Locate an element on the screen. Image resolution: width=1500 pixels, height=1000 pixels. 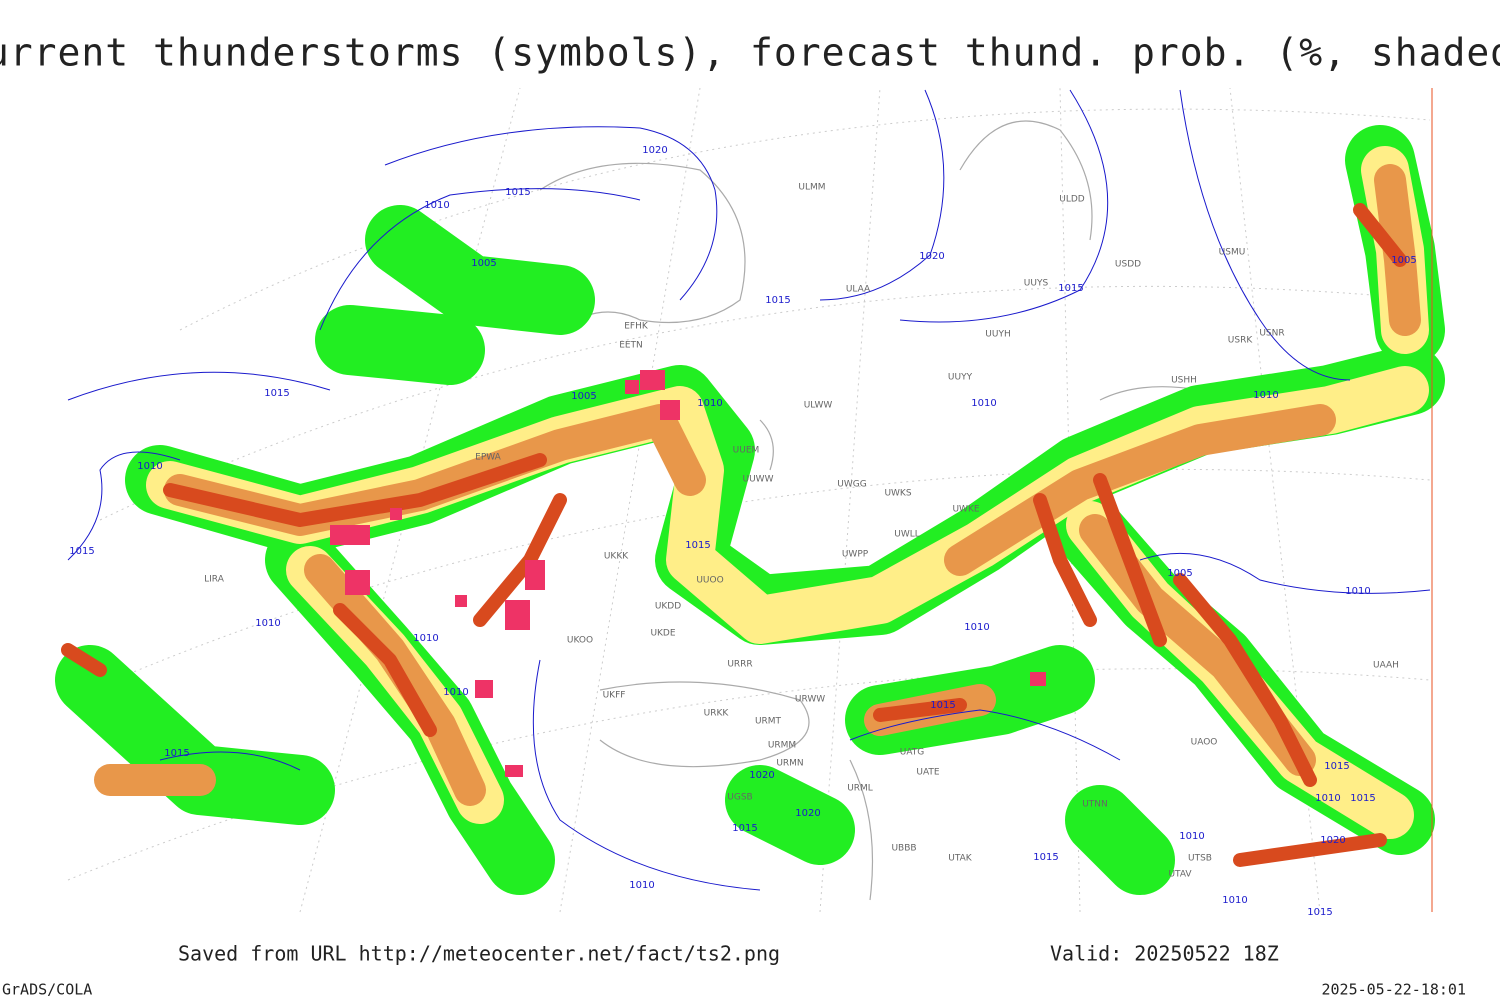
station-label: UWPP is located at coordinates (855, 555).